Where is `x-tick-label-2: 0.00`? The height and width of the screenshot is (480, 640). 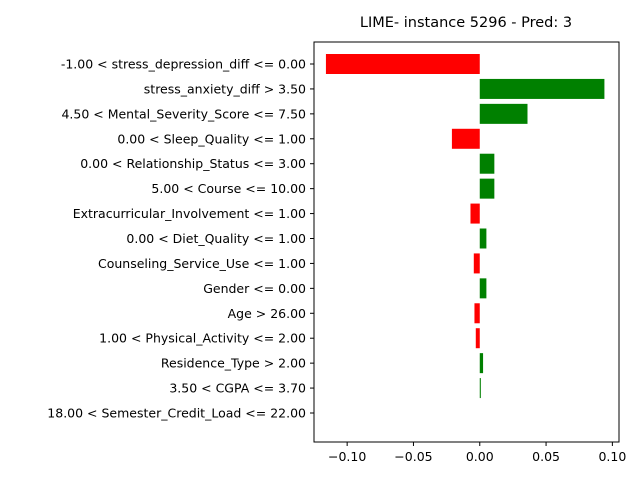 x-tick-label-2: 0.00 is located at coordinates (480, 456).